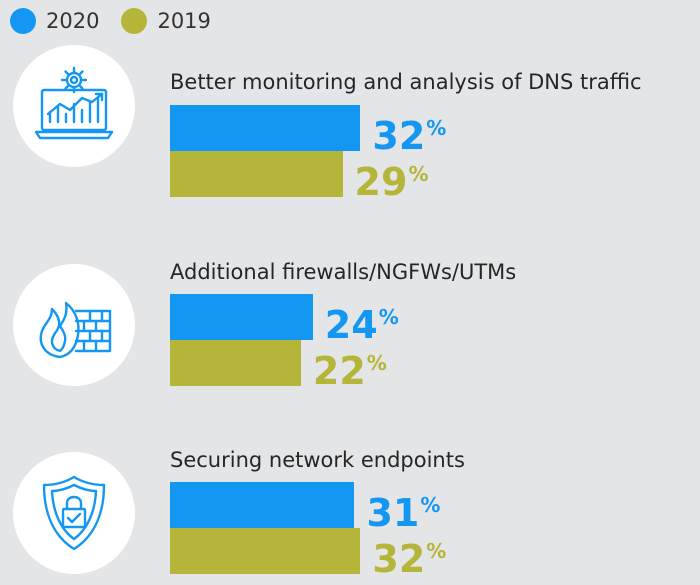  What do you see at coordinates (317, 460) in the screenshot?
I see `group-title: Securing network endpoints` at bounding box center [317, 460].